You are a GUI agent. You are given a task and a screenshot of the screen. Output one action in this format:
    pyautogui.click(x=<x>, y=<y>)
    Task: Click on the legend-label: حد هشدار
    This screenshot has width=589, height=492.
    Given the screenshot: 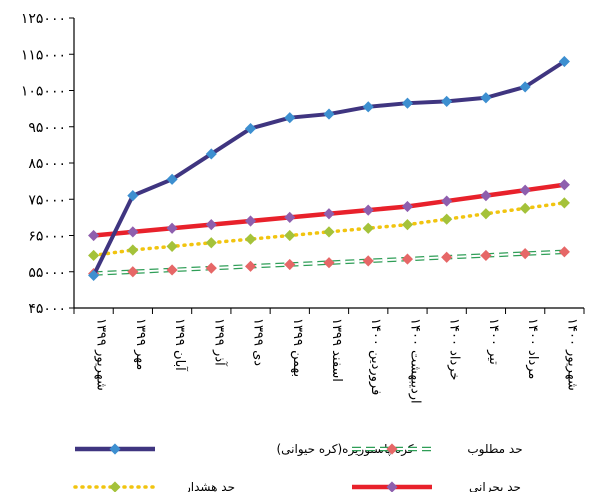 What is the action you would take?
    pyautogui.click(x=209, y=486)
    